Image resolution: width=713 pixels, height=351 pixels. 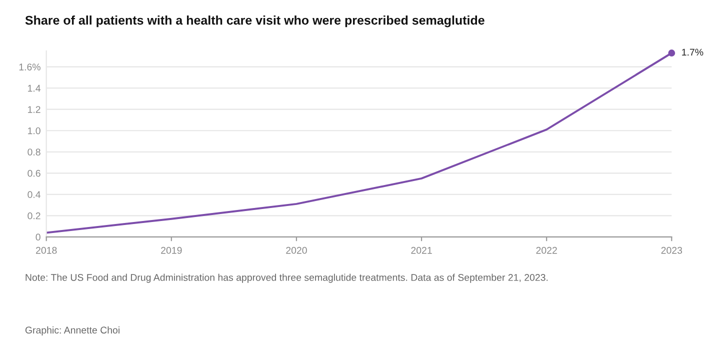 I want to click on y-tick-label: 0.2, so click(x=34, y=216).